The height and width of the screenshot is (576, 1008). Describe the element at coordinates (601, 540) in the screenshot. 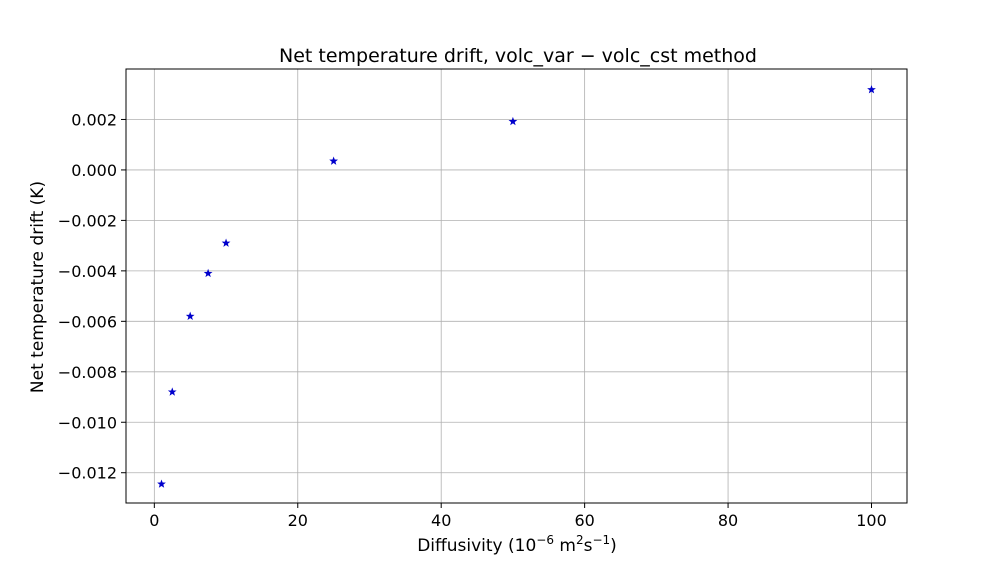

I see `x-axis-label-exponent-3: −1` at that location.